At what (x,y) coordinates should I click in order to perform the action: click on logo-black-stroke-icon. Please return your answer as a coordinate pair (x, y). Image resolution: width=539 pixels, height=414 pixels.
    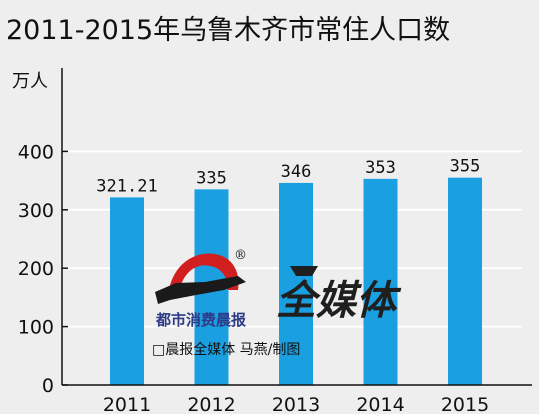
    Looking at the image, I should click on (200, 290).